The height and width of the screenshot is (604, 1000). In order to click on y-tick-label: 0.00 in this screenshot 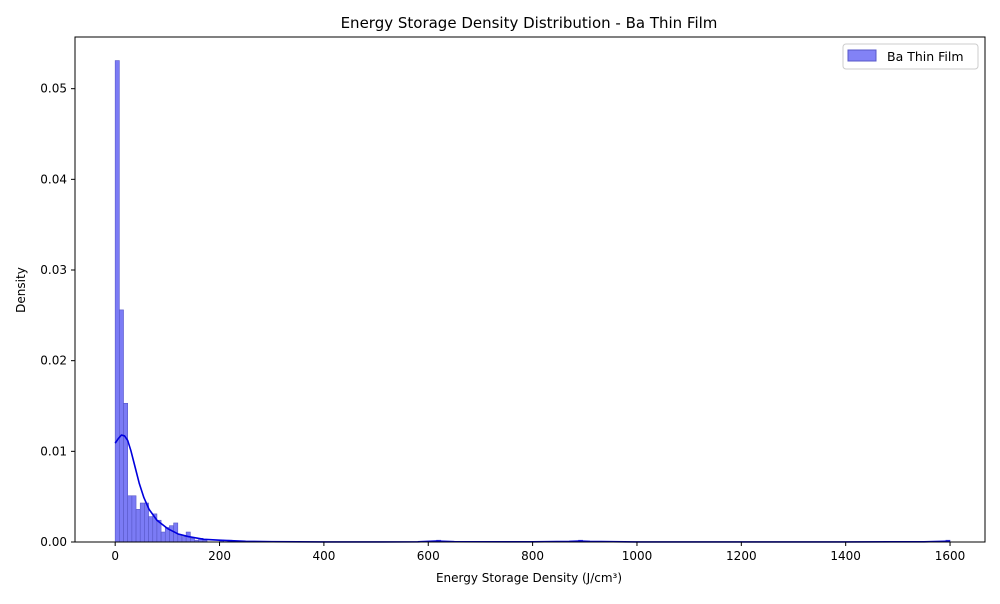, I will do `click(53, 542)`.